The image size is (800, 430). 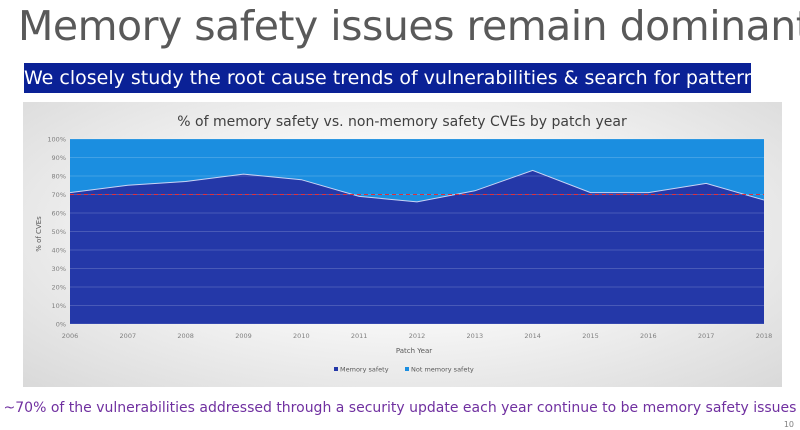 I want to click on y-tick-label: 80%, so click(x=59, y=177).